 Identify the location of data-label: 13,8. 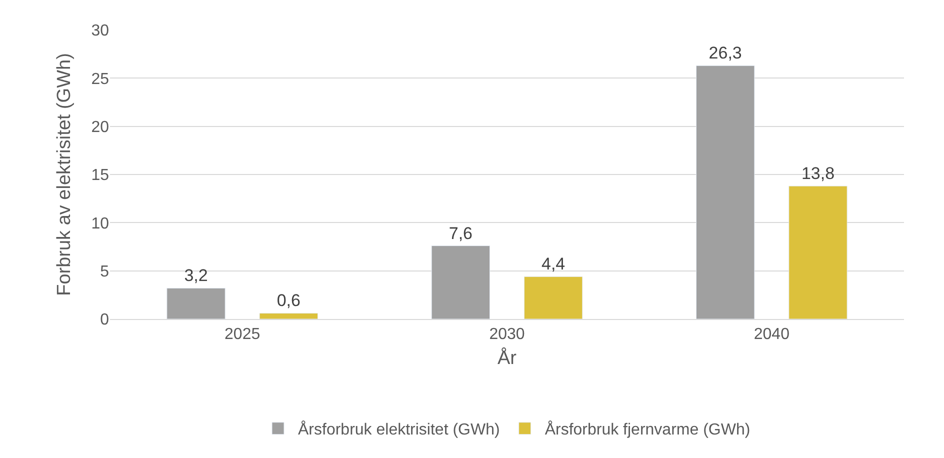
(818, 174).